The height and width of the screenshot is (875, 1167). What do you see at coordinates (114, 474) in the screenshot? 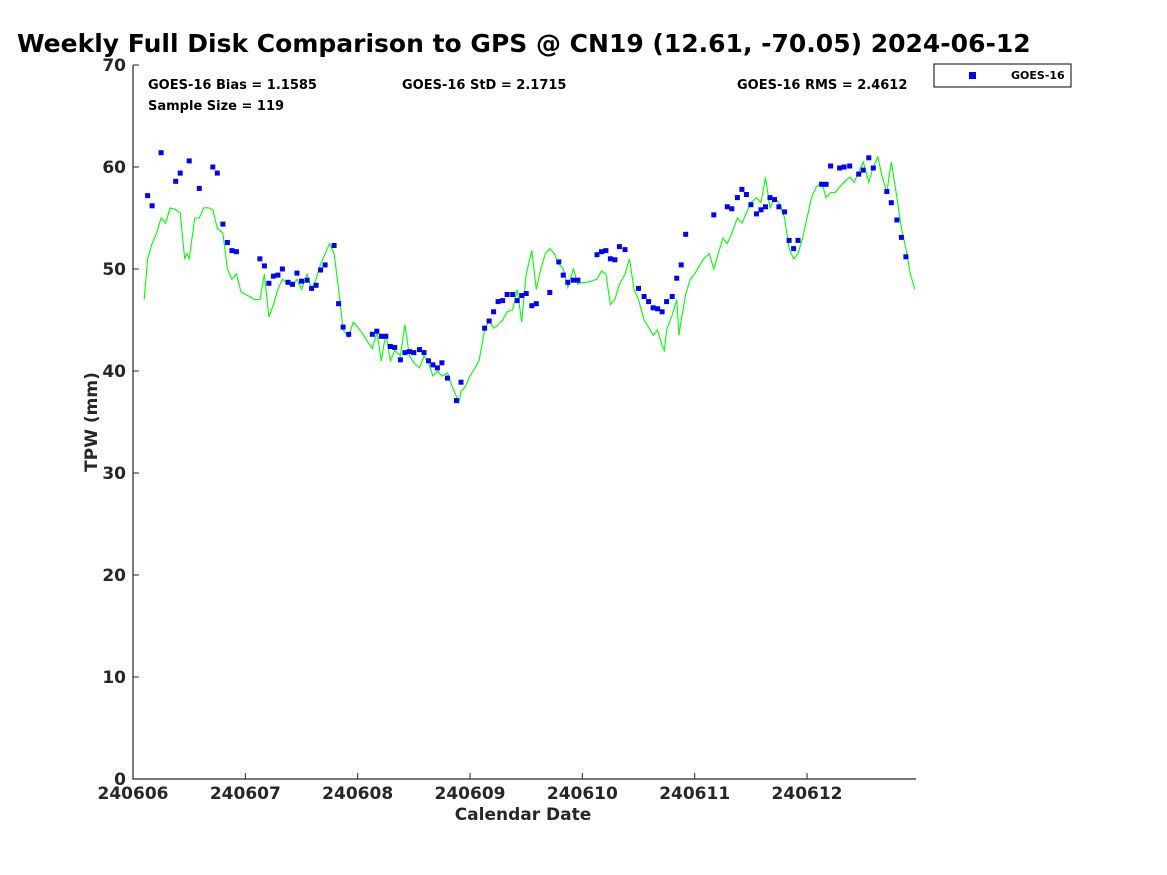
I see `y-tick-label: 30` at bounding box center [114, 474].